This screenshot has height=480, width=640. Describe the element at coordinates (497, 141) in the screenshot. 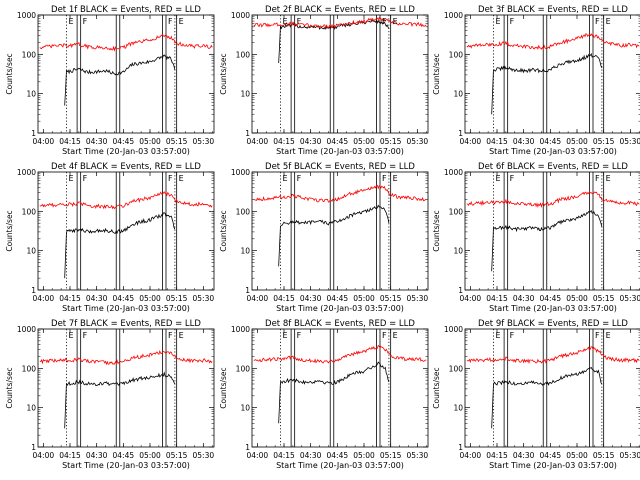

I see `chart-3-xtick-label: 04:15` at that location.